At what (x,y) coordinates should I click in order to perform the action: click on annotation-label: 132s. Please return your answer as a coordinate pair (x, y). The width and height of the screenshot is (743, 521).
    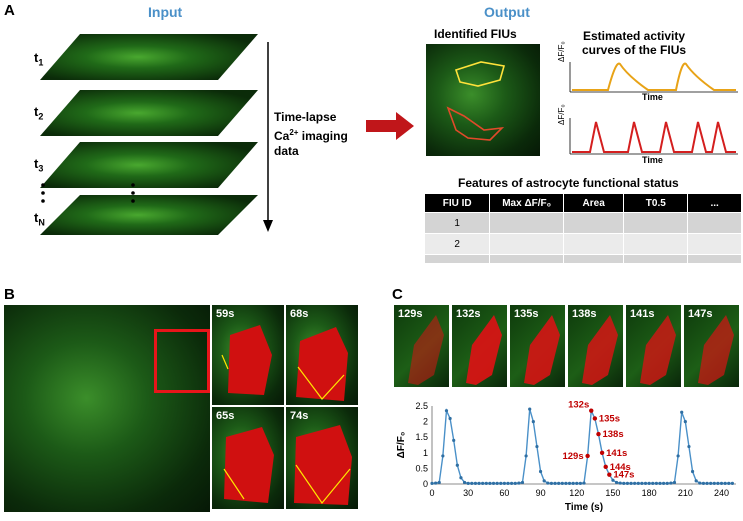
    Looking at the image, I should click on (578, 405).